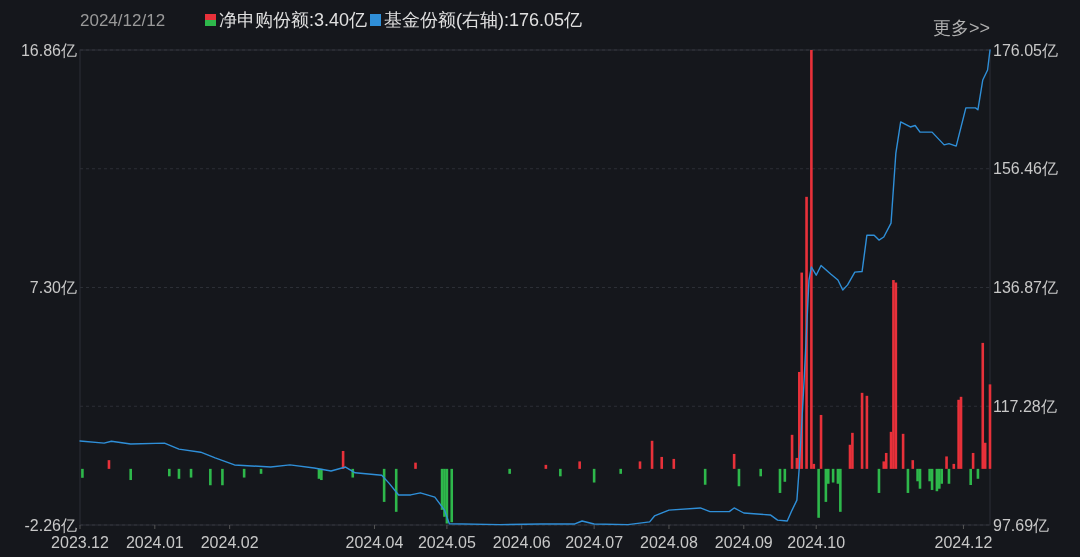 The image size is (1080, 557). I want to click on chart-title: 2024/12/12, so click(123, 20).